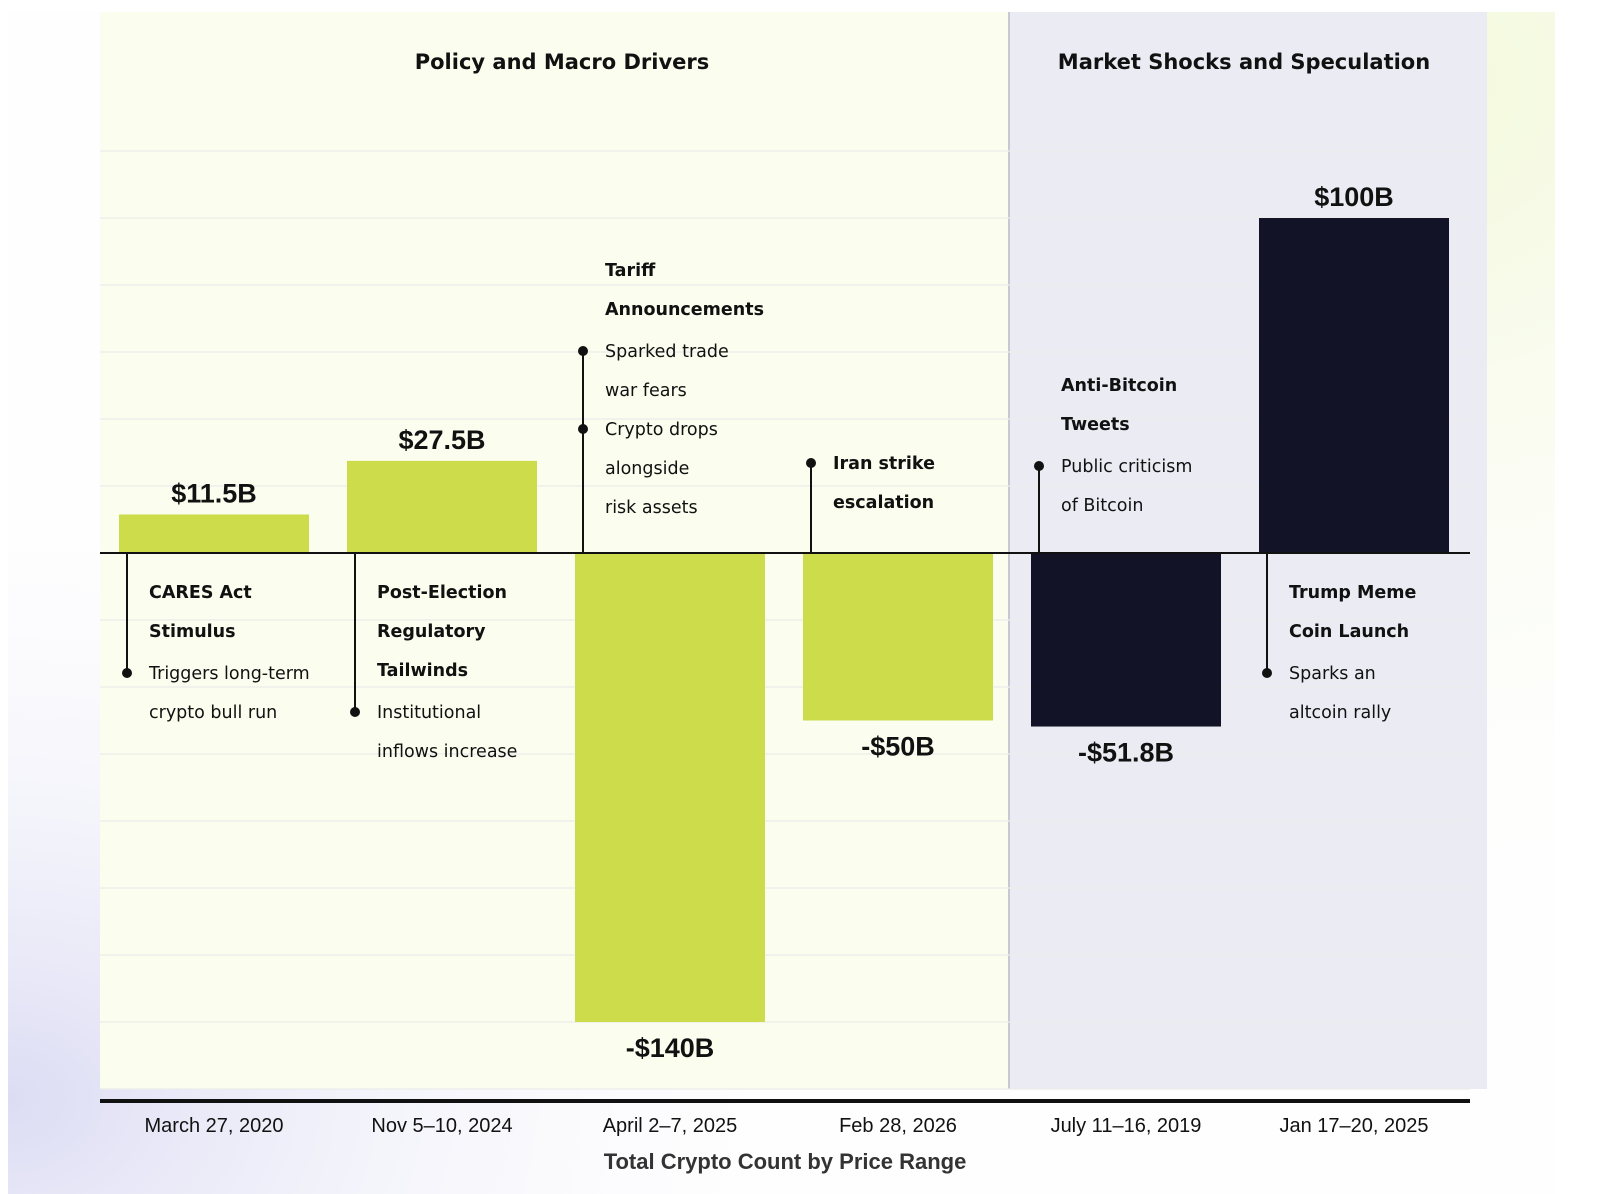 The image size is (1602, 1194). Describe the element at coordinates (214, 1126) in the screenshot. I see `x-tick-label: March 27, 2020` at that location.